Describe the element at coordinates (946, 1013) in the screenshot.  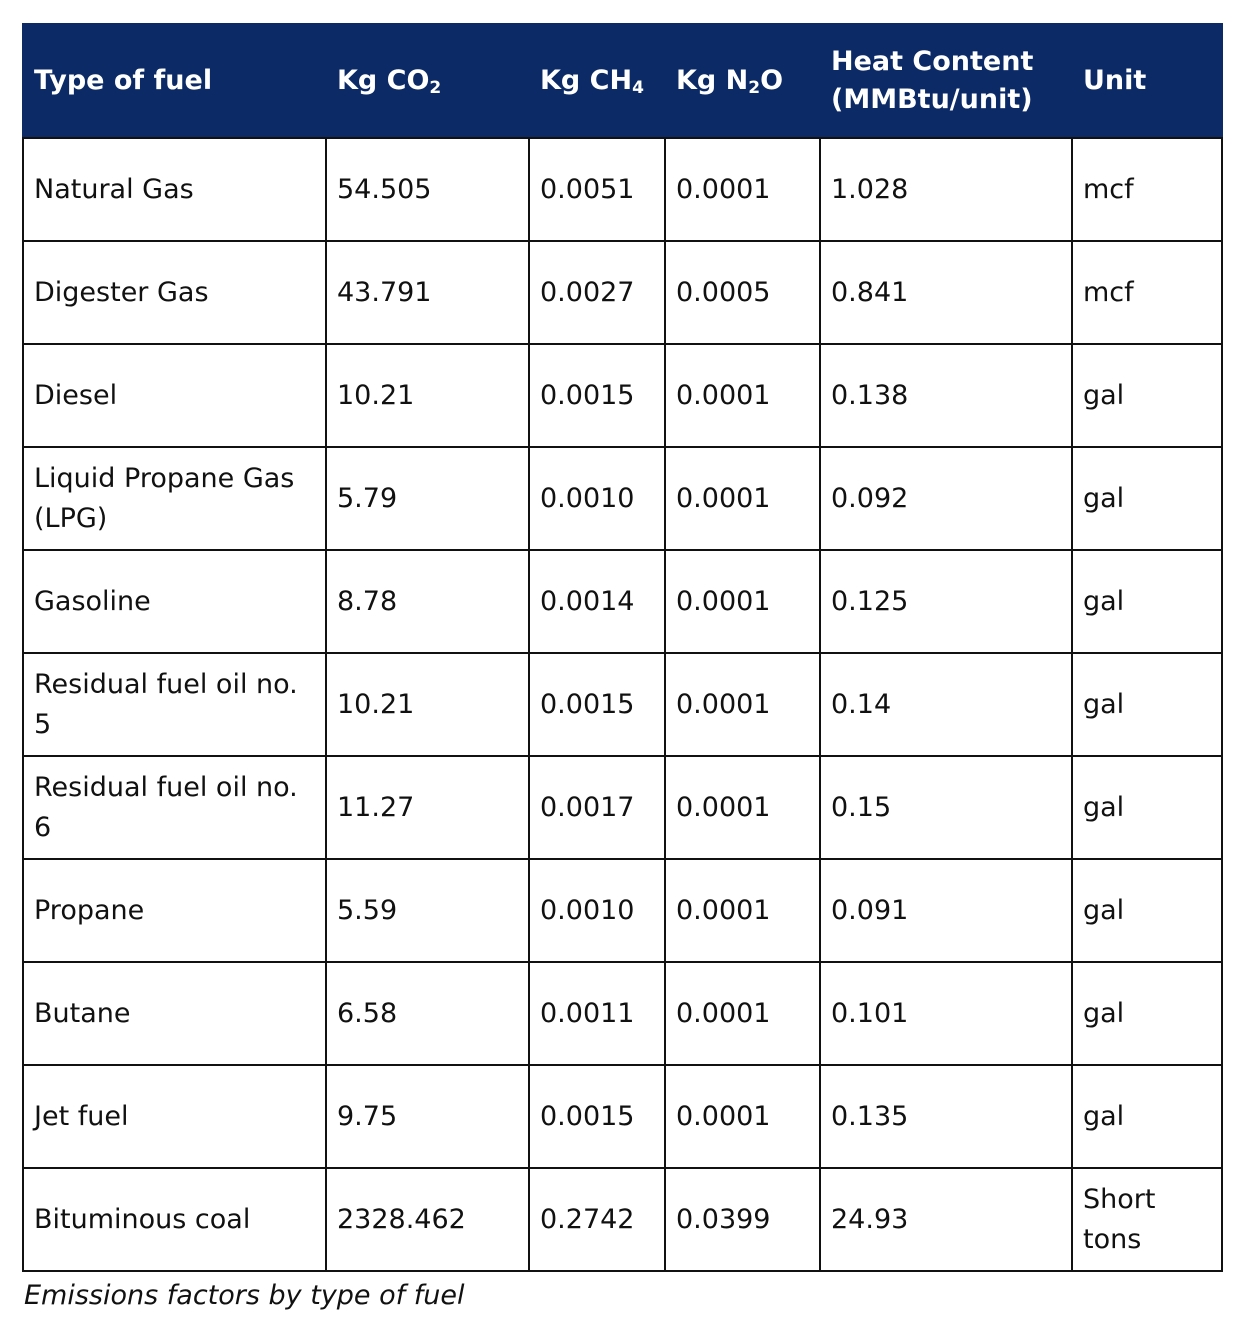
I see `heat-content-cell: 0.101` at that location.